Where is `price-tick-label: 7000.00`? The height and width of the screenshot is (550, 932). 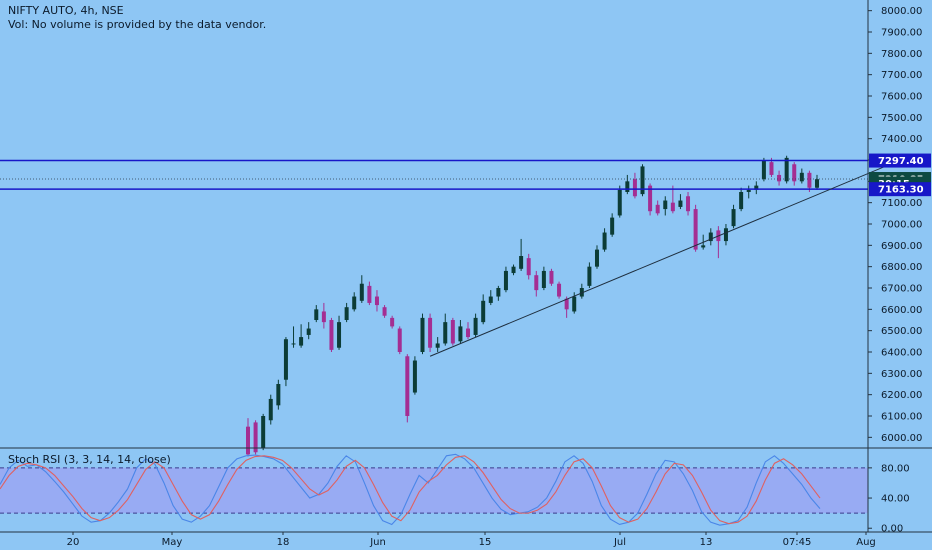
price-tick-label: 7000.00 is located at coordinates (901, 225).